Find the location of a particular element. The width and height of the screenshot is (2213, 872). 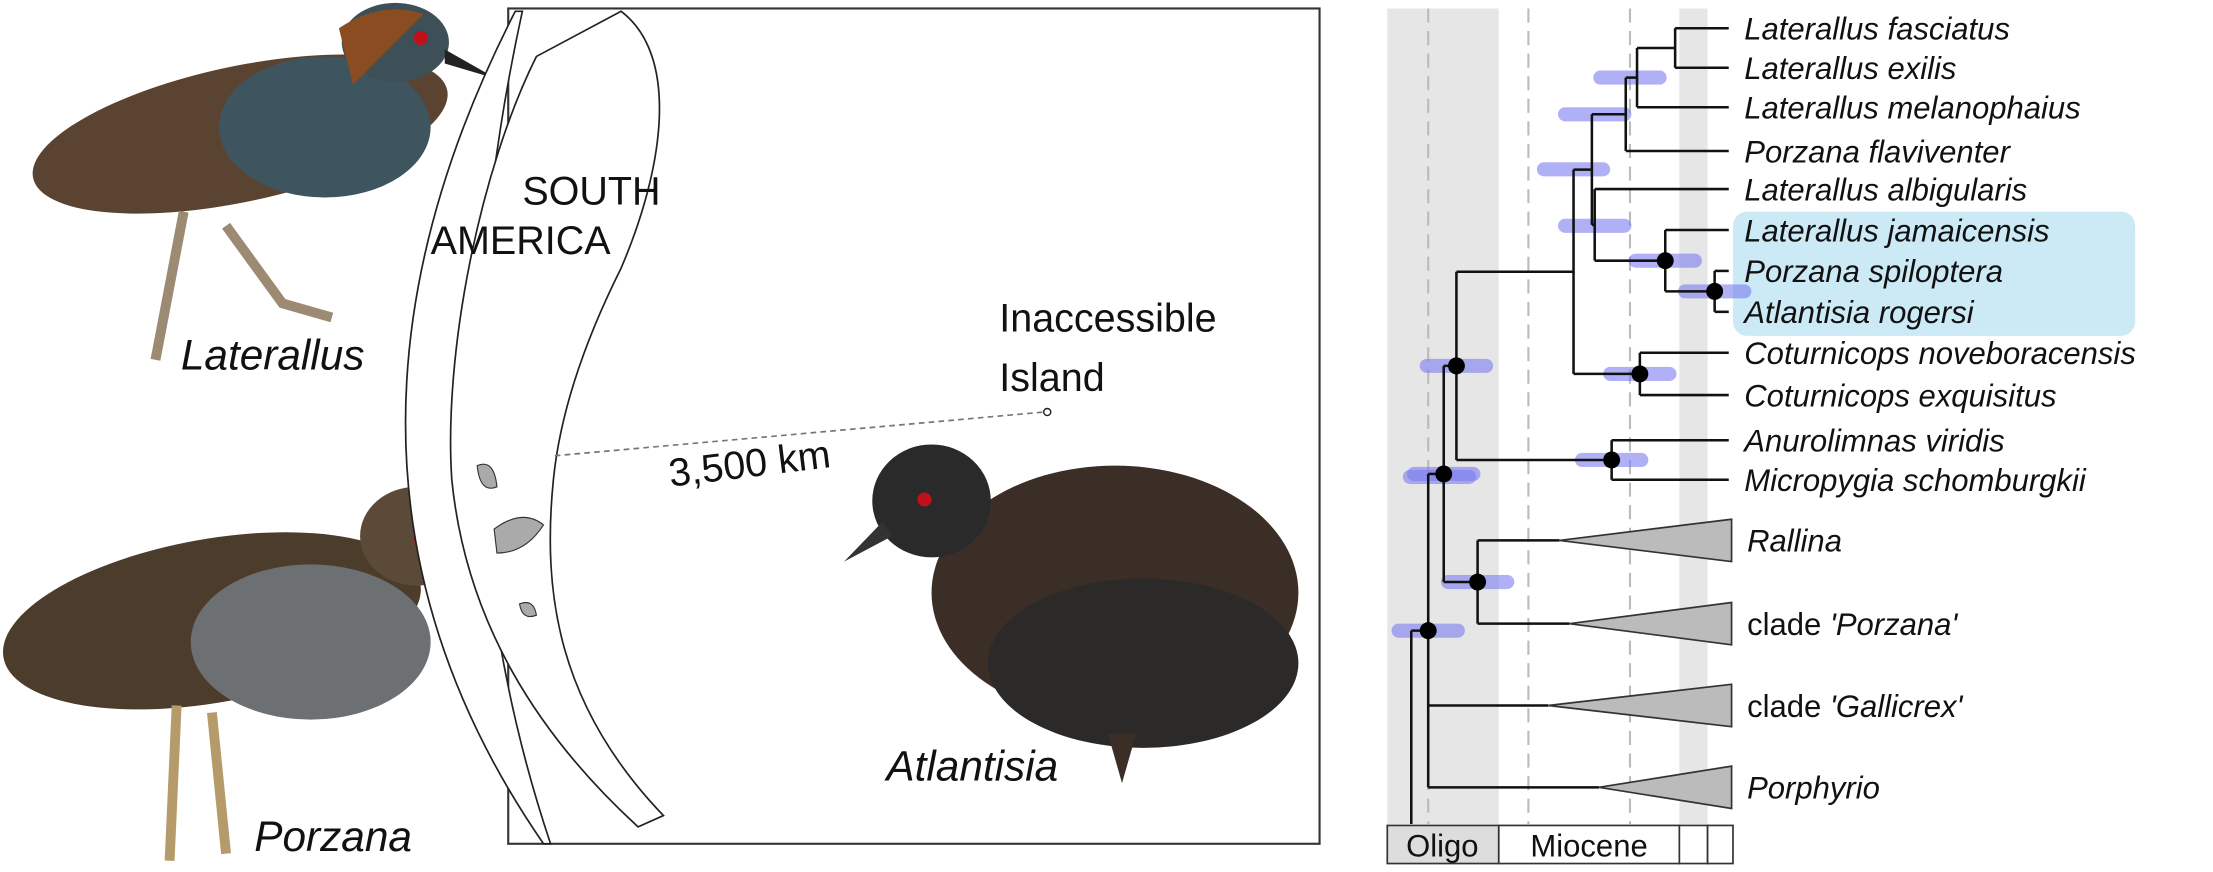

tip-label: clade 'Porzana' is located at coordinates (1852, 624).